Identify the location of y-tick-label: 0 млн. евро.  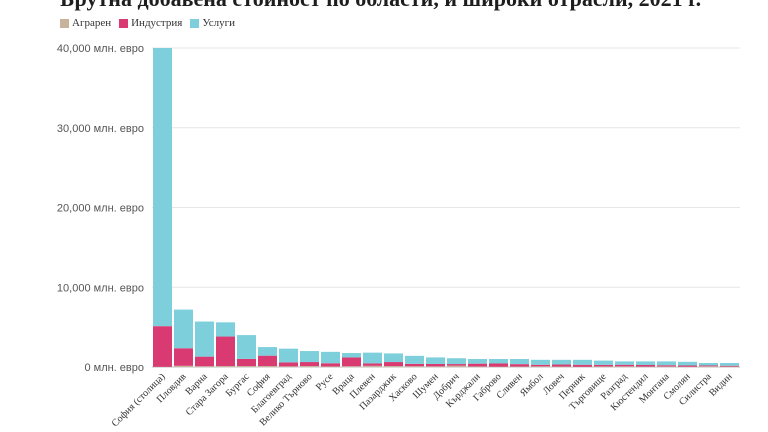
(114, 368).